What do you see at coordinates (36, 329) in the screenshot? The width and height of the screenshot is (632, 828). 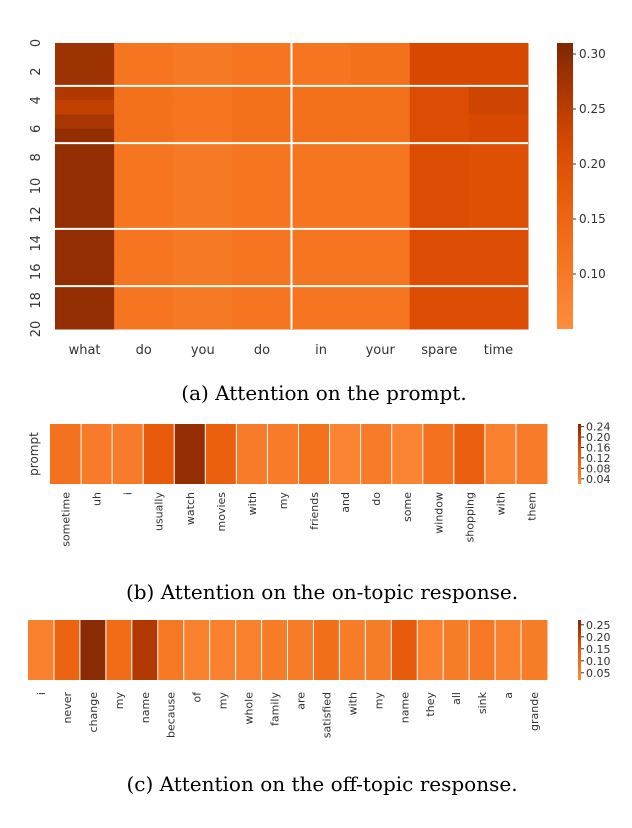 I see `y-tick-label: 20` at bounding box center [36, 329].